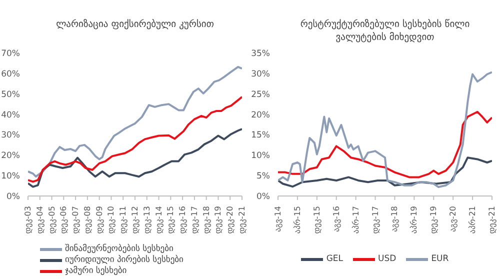 Image resolution: width=500 pixels, height=279 pixels. I want to click on x-tick-label: აპრ-21, so click(473, 220).